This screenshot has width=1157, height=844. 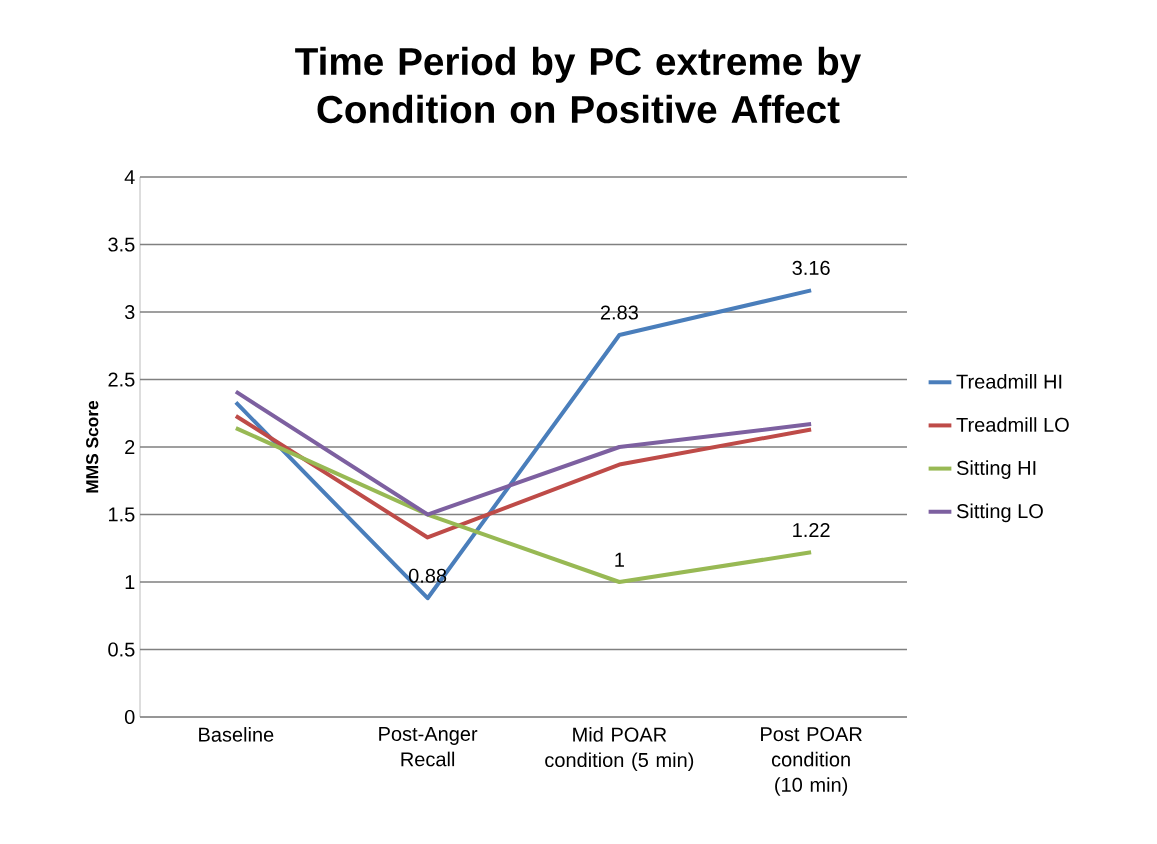 What do you see at coordinates (578, 85) in the screenshot?
I see `chart-title: Time Period by PC extreme by Condition on Positive Affect` at bounding box center [578, 85].